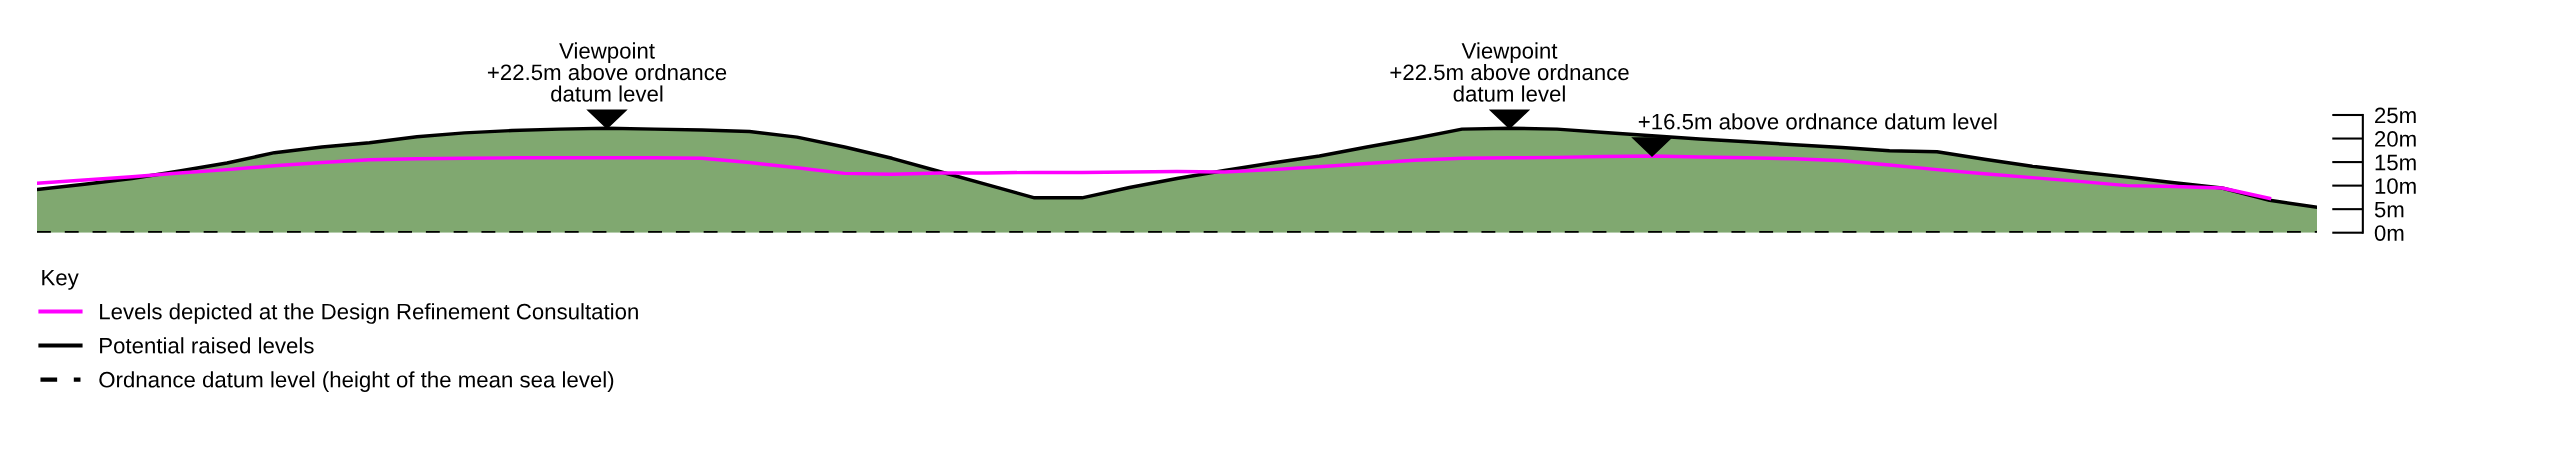 This screenshot has width=2560, height=470. Describe the element at coordinates (2395, 186) in the screenshot. I see `y-tick-label: 10m` at that location.